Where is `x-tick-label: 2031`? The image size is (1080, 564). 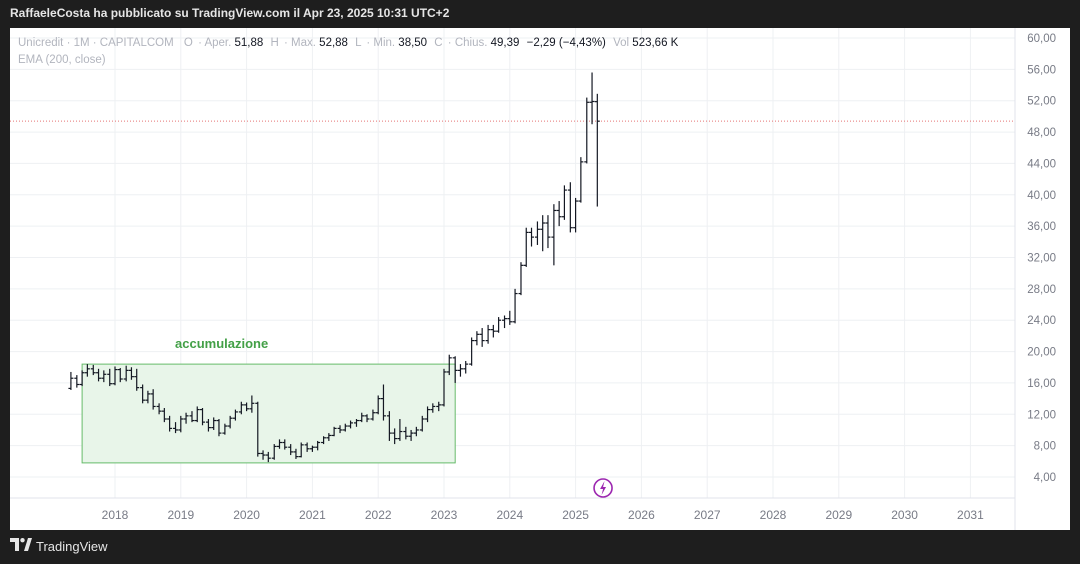 x-tick-label: 2031 is located at coordinates (970, 515).